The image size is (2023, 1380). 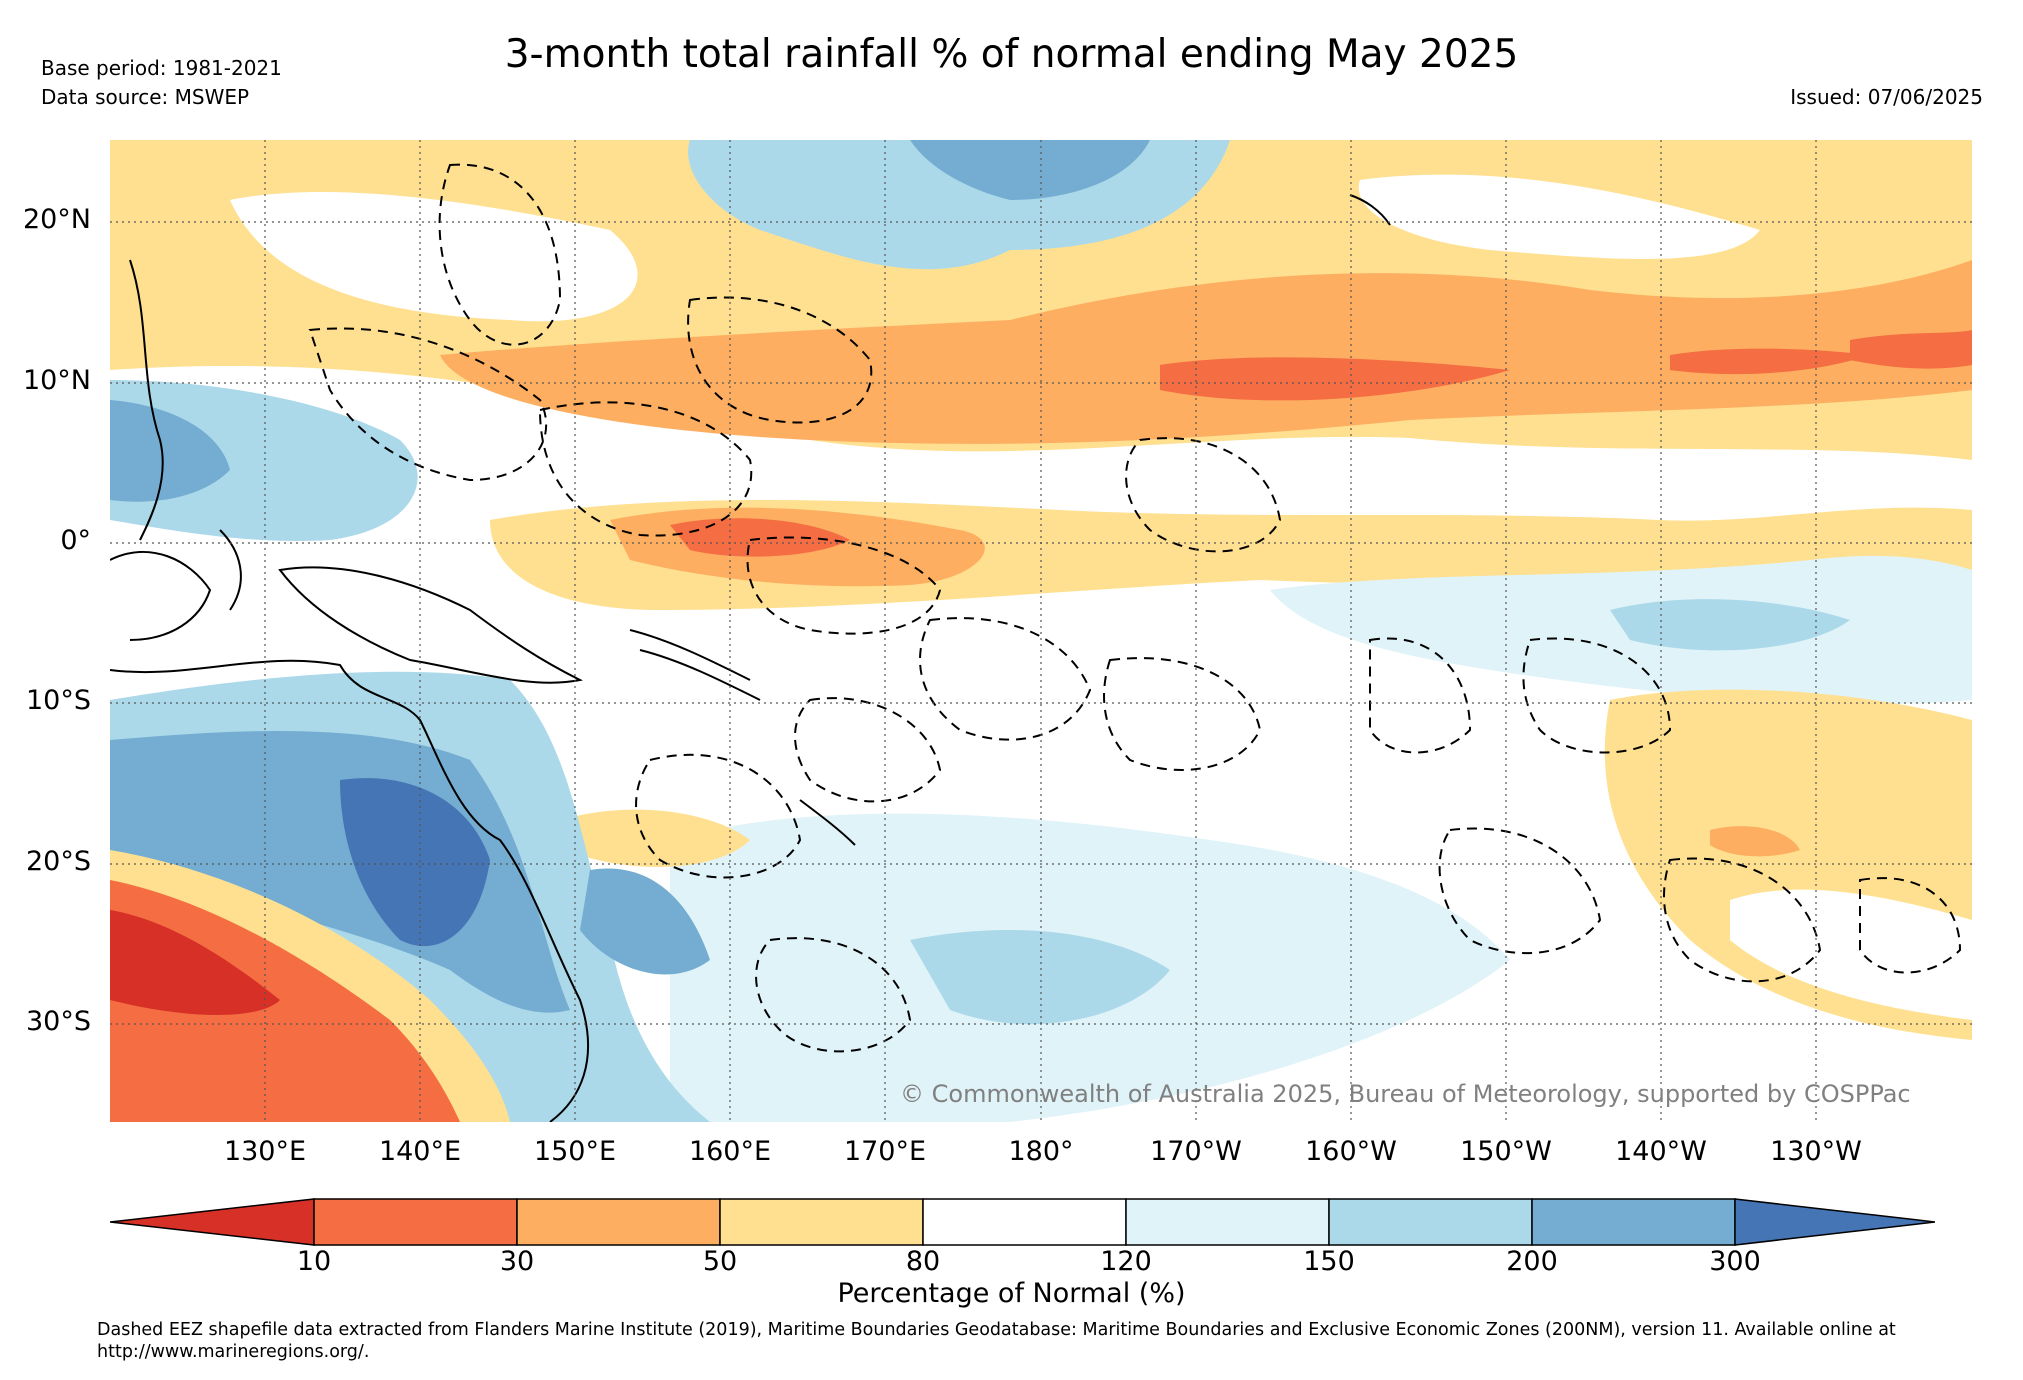 What do you see at coordinates (645, 921) in the screenshot?
I see `rain-region-coral-sea-wet` at bounding box center [645, 921].